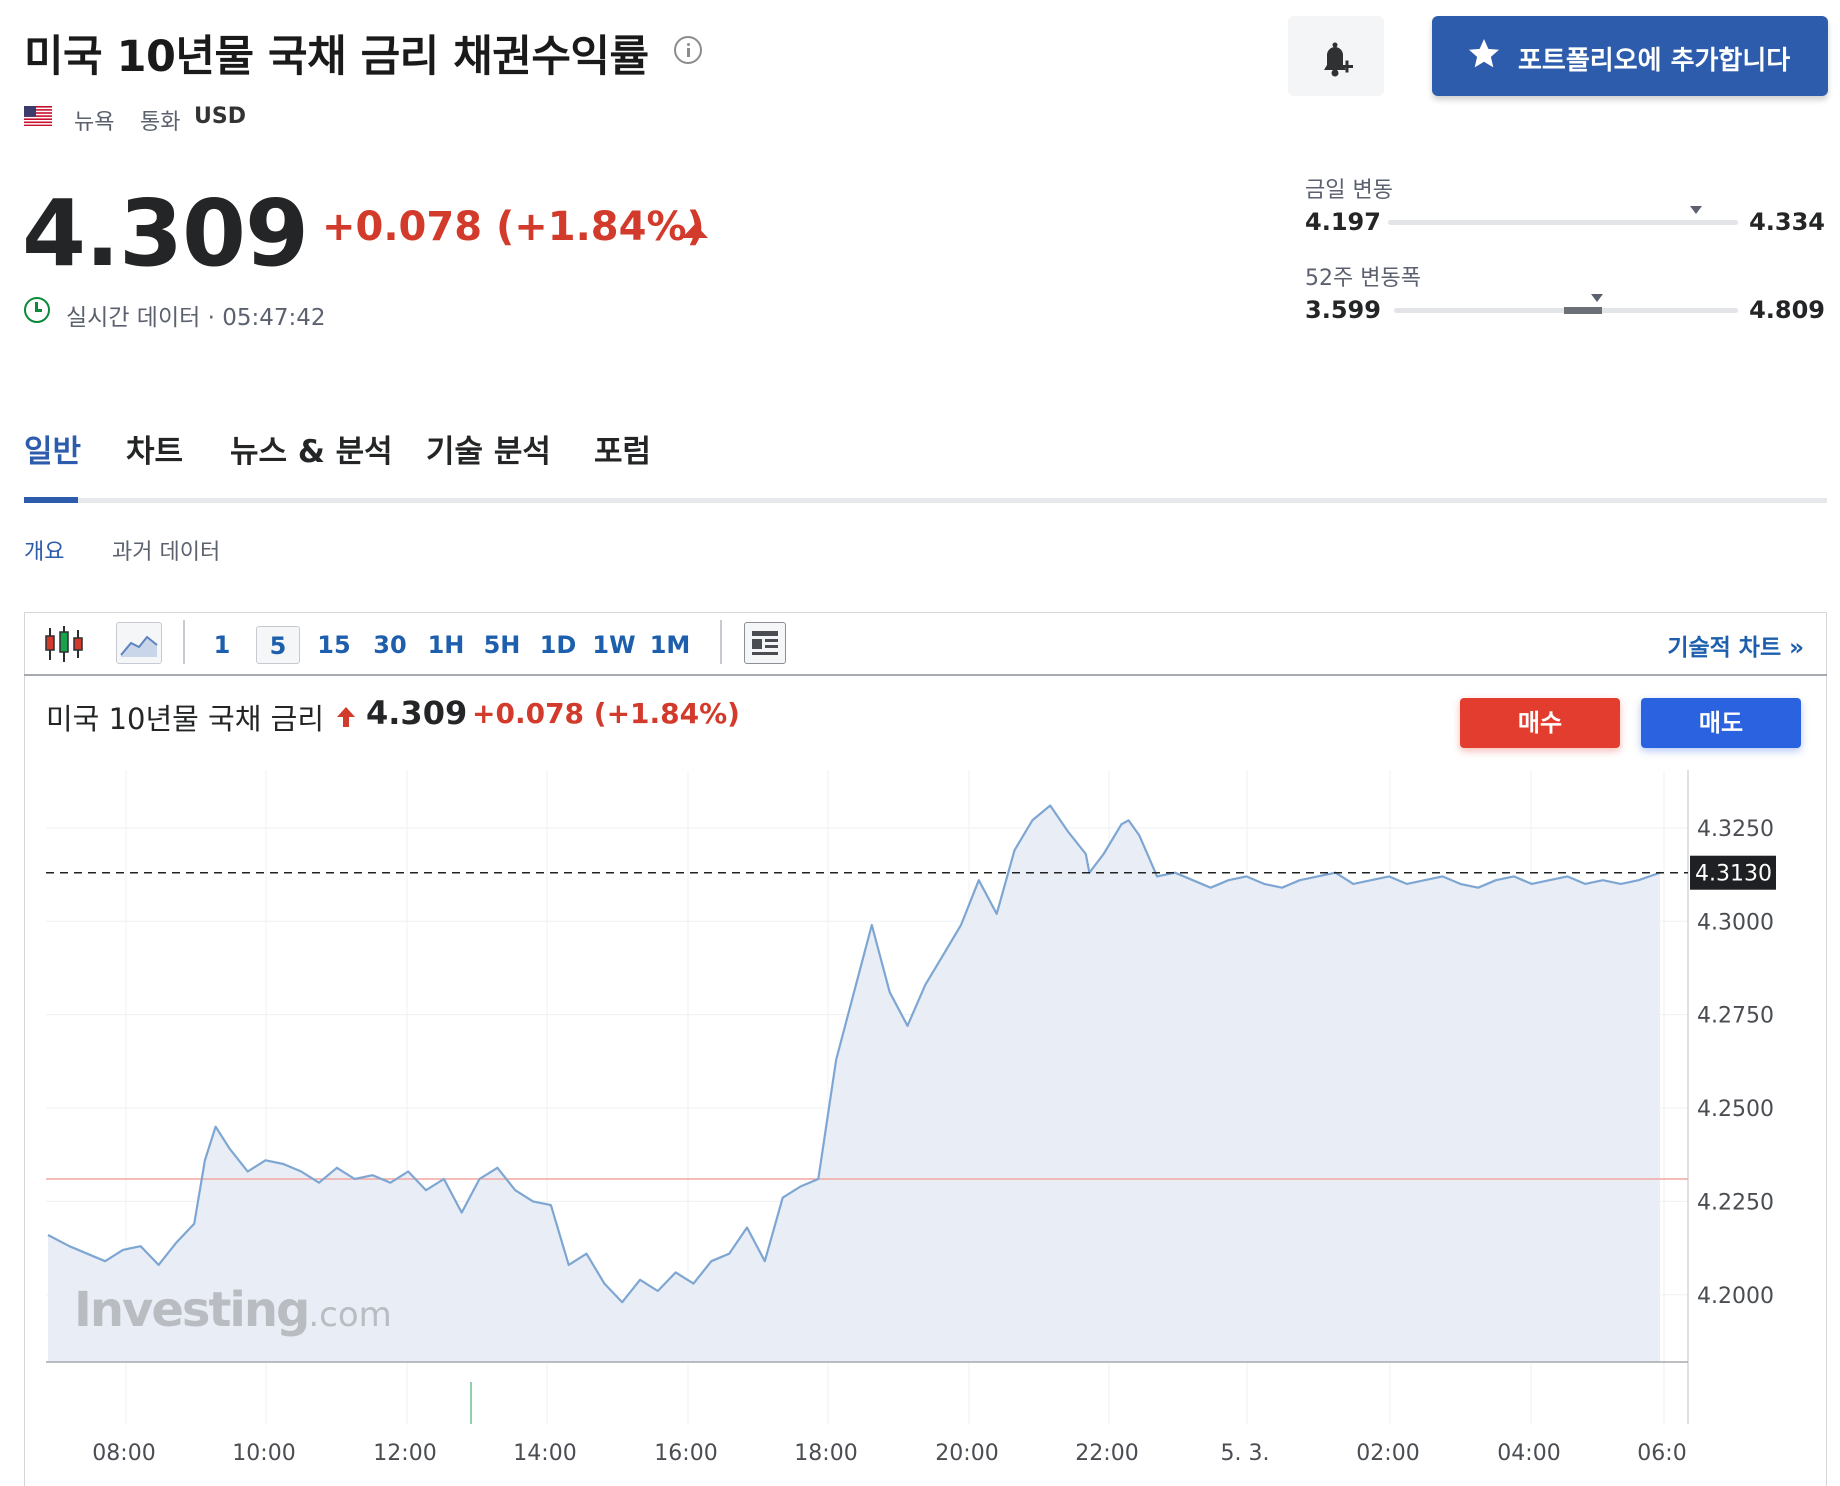 This screenshot has height=1486, width=1840. Describe the element at coordinates (155, 452) in the screenshot. I see `tab-chart: 차트` at that location.